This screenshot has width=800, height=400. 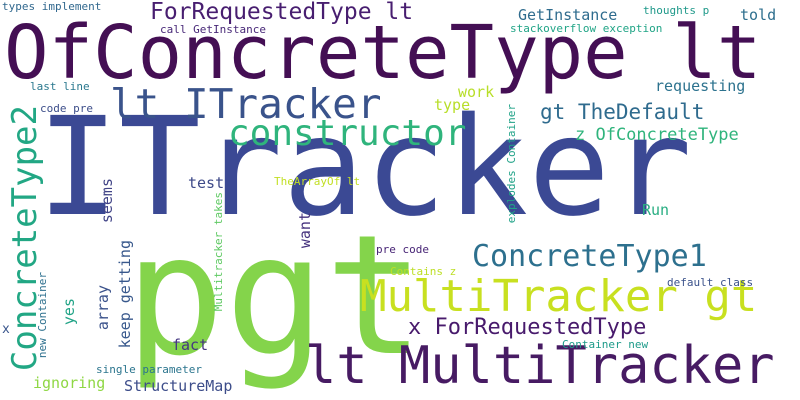 I want to click on word-run: Run, so click(x=656, y=210).